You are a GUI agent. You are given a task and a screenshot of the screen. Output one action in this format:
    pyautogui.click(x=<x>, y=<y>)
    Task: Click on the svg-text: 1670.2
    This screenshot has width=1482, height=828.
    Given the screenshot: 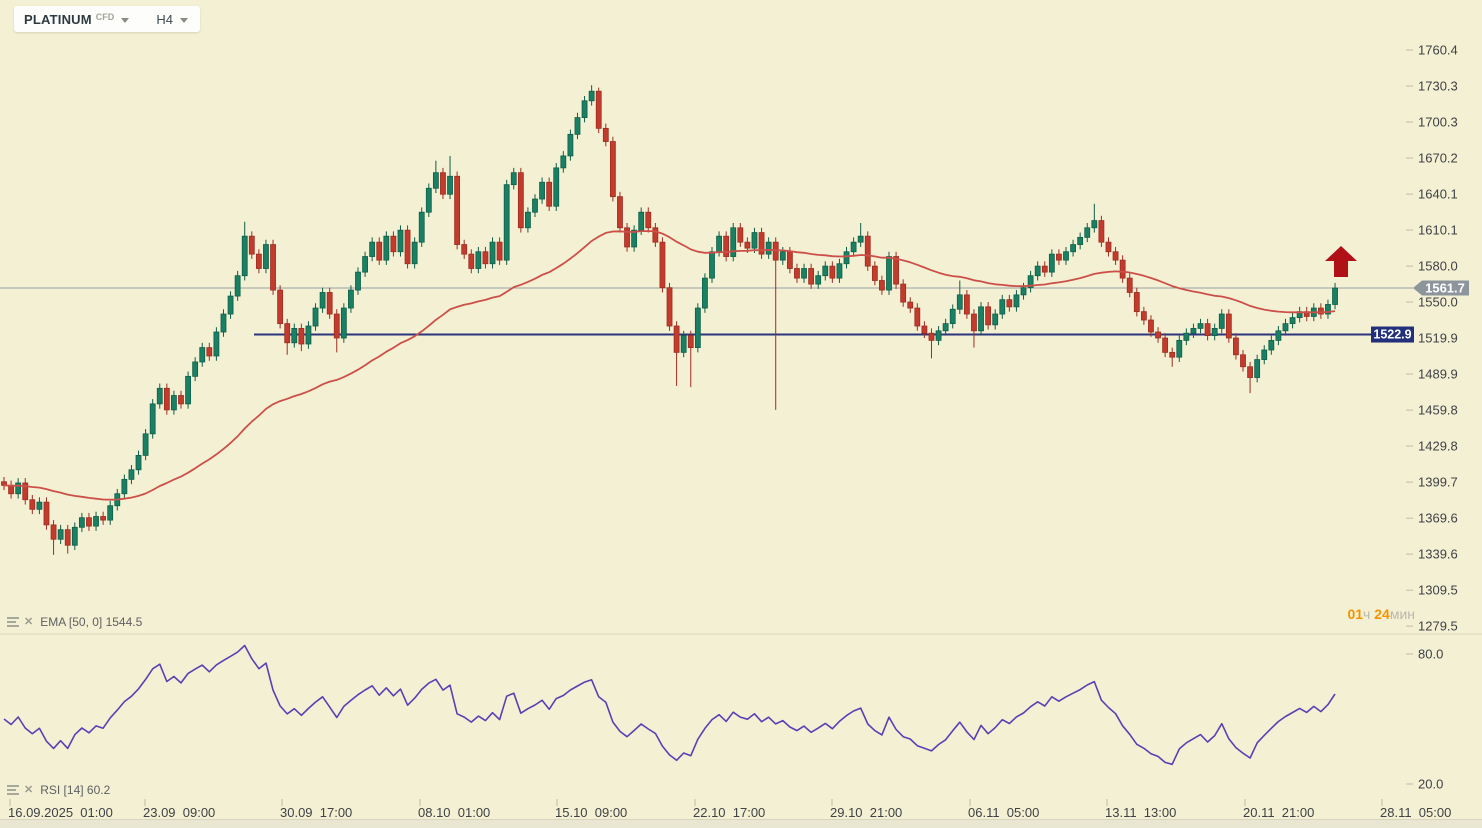 What is the action you would take?
    pyautogui.click(x=1438, y=158)
    